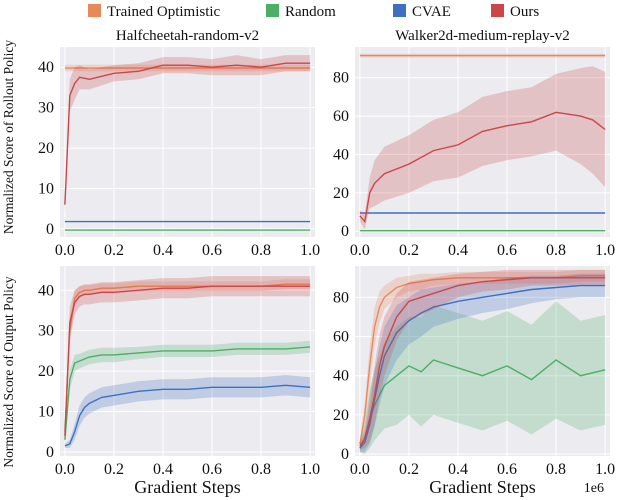 This screenshot has width=621, height=500. I want to click on legend-item: Ours, so click(515, 12).